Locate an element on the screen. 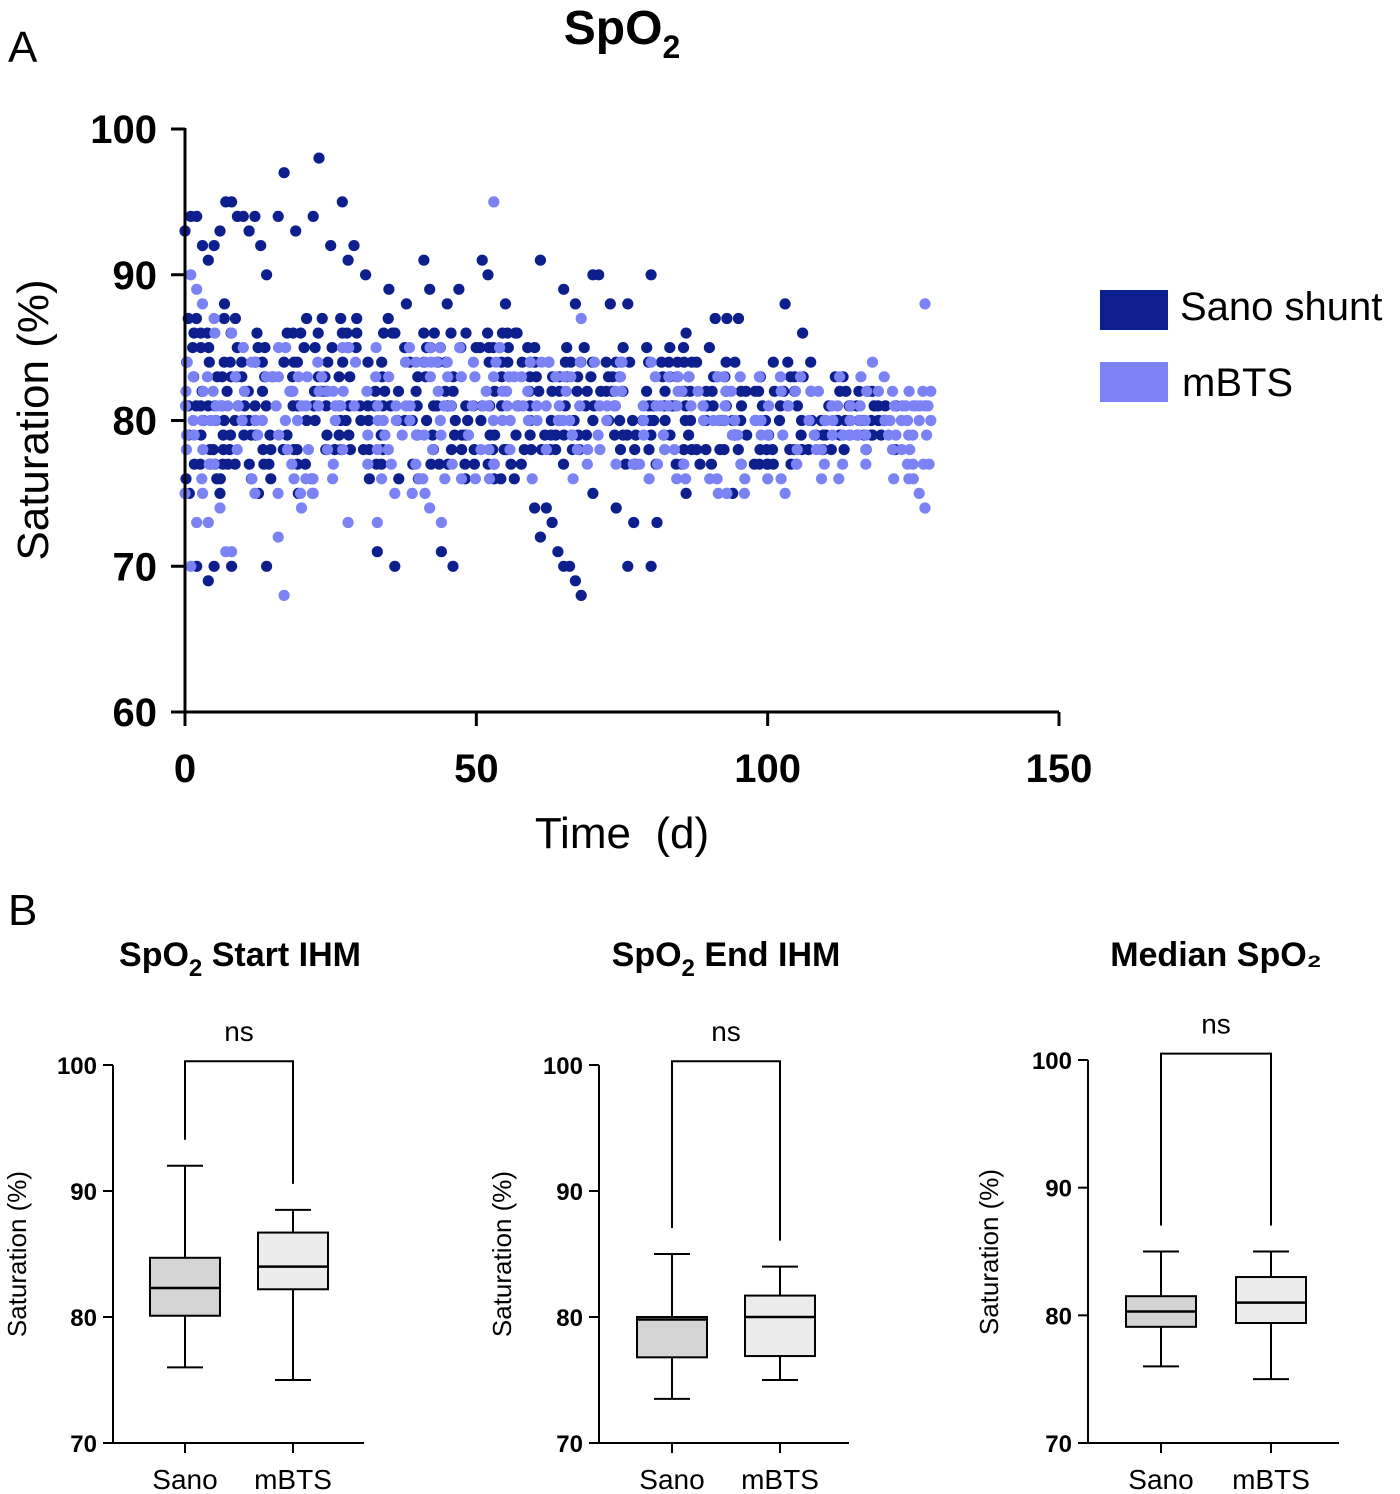 The width and height of the screenshot is (1400, 1494). category-label: Sano is located at coordinates (184, 1479).